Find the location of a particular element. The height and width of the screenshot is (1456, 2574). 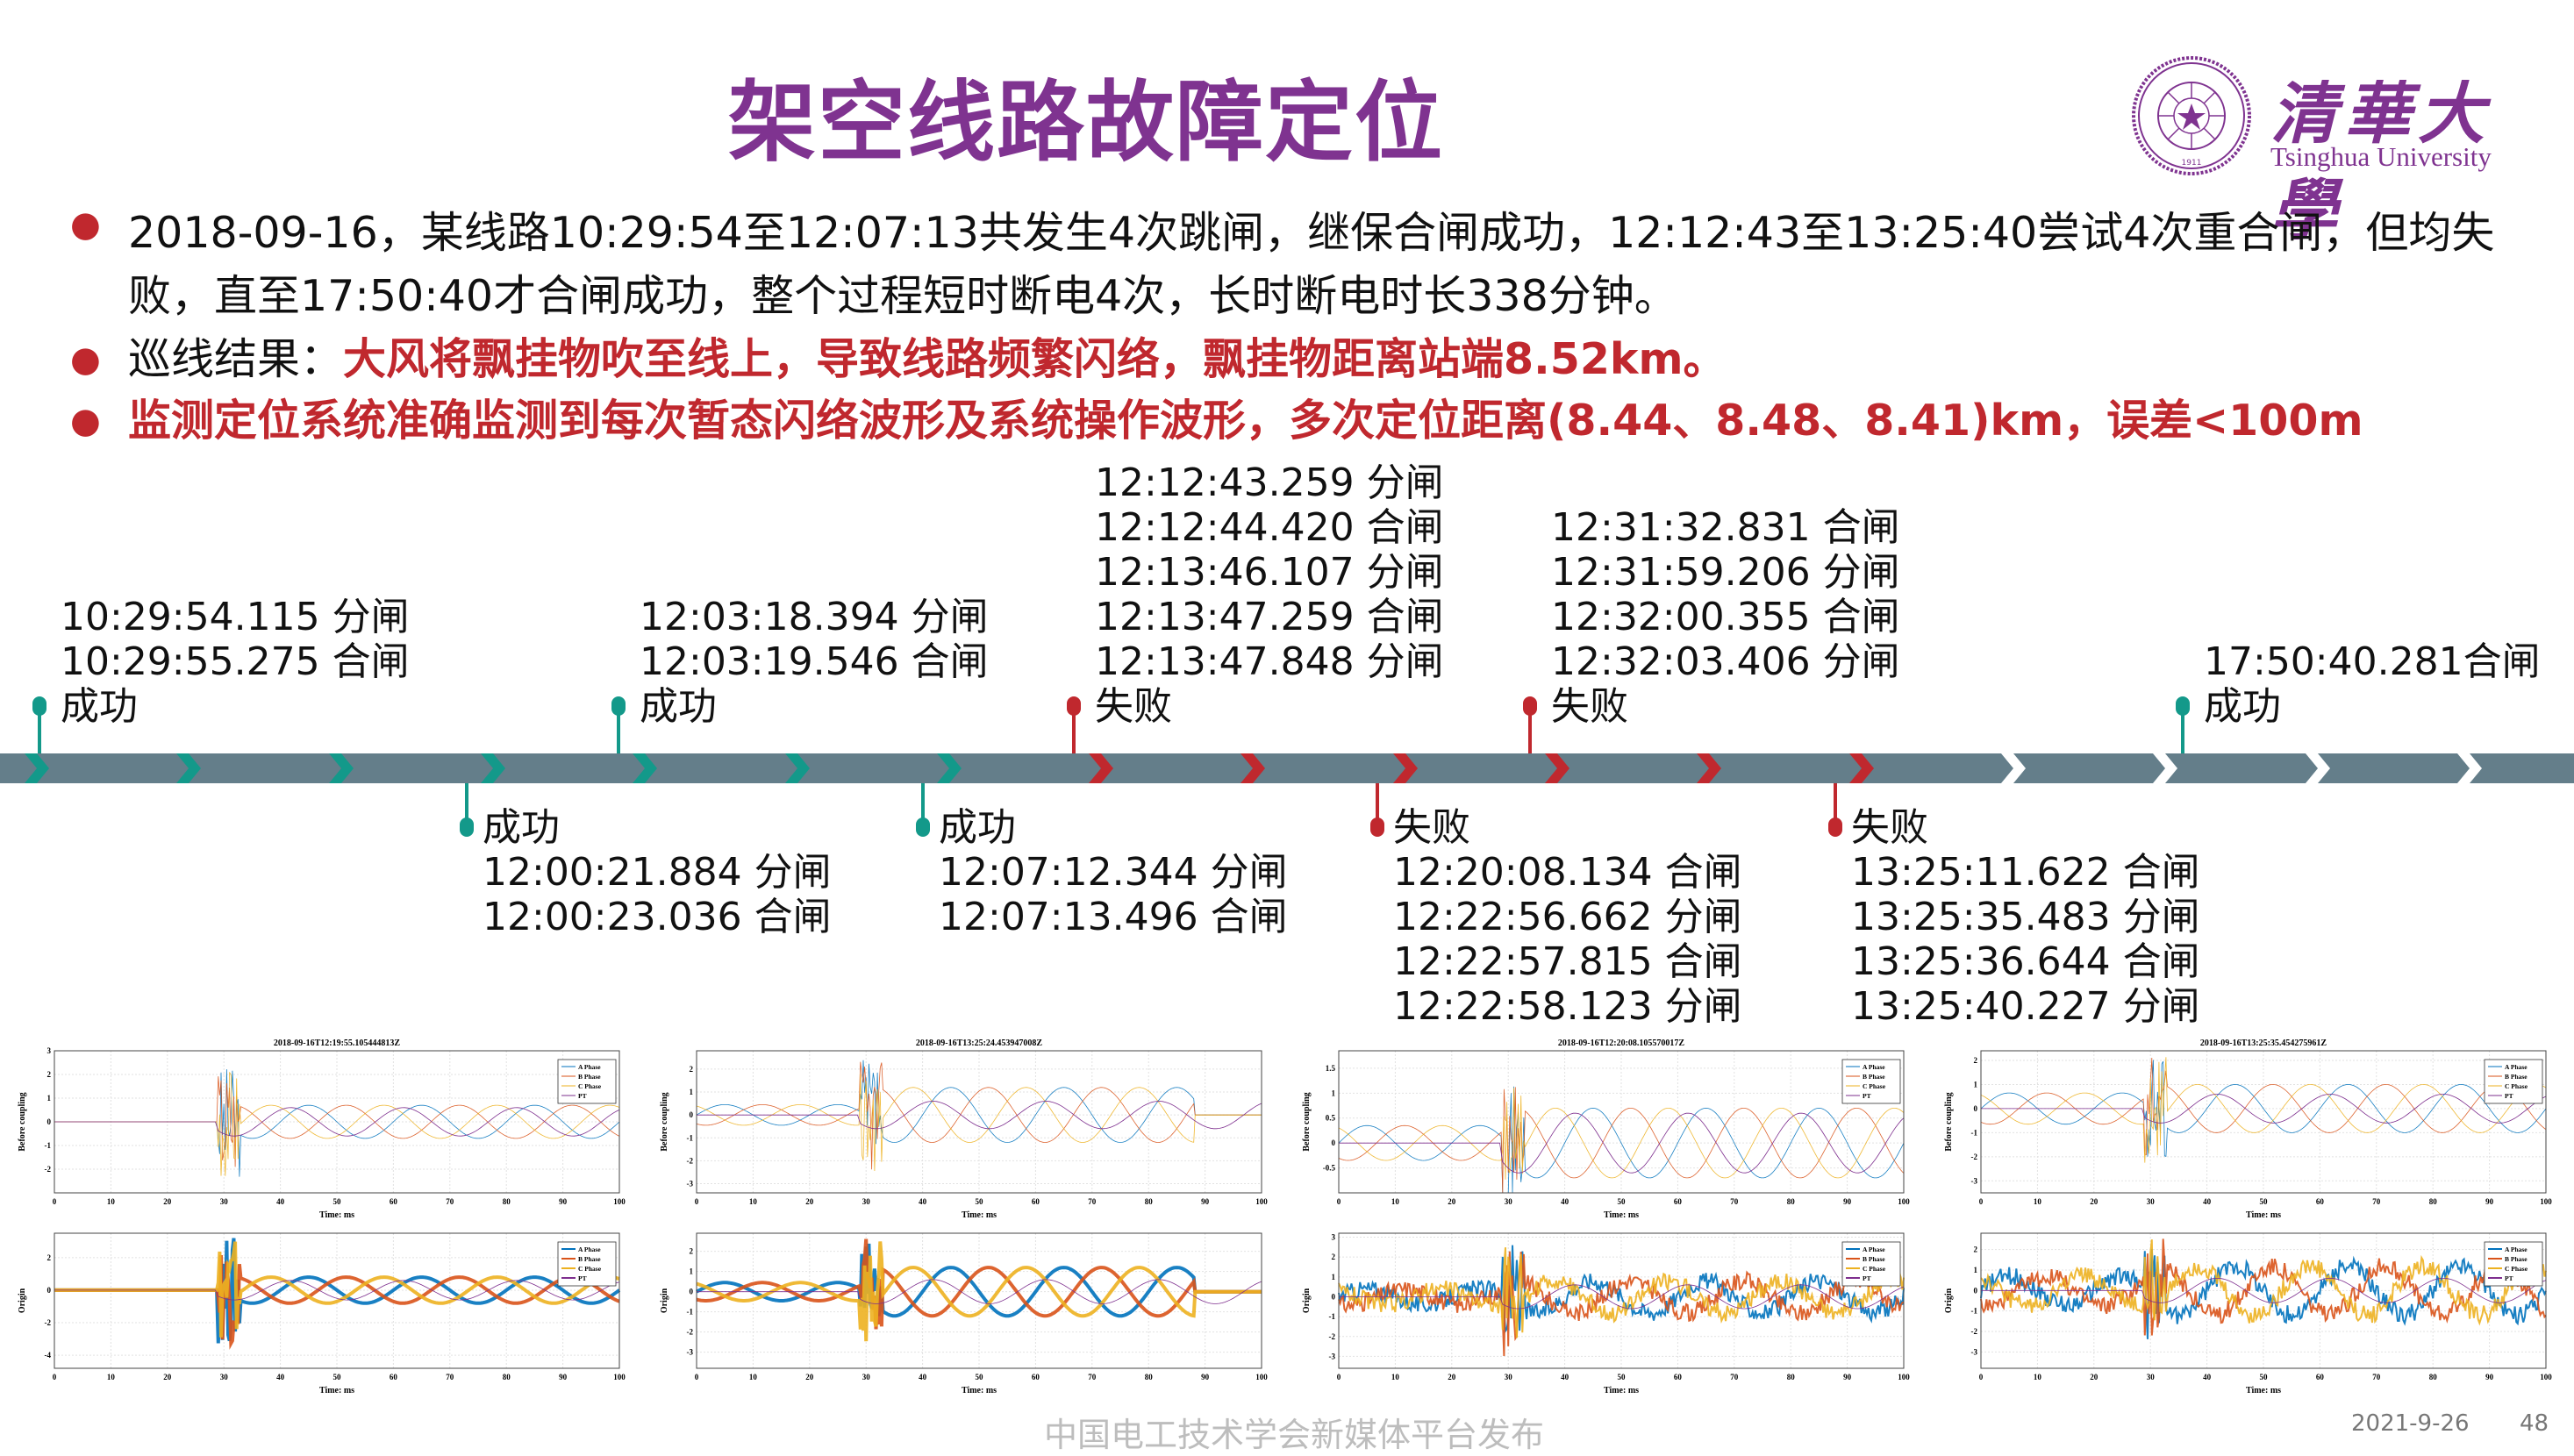

event-time-line: 12:22:56.662 分闸 is located at coordinates (1567, 917).